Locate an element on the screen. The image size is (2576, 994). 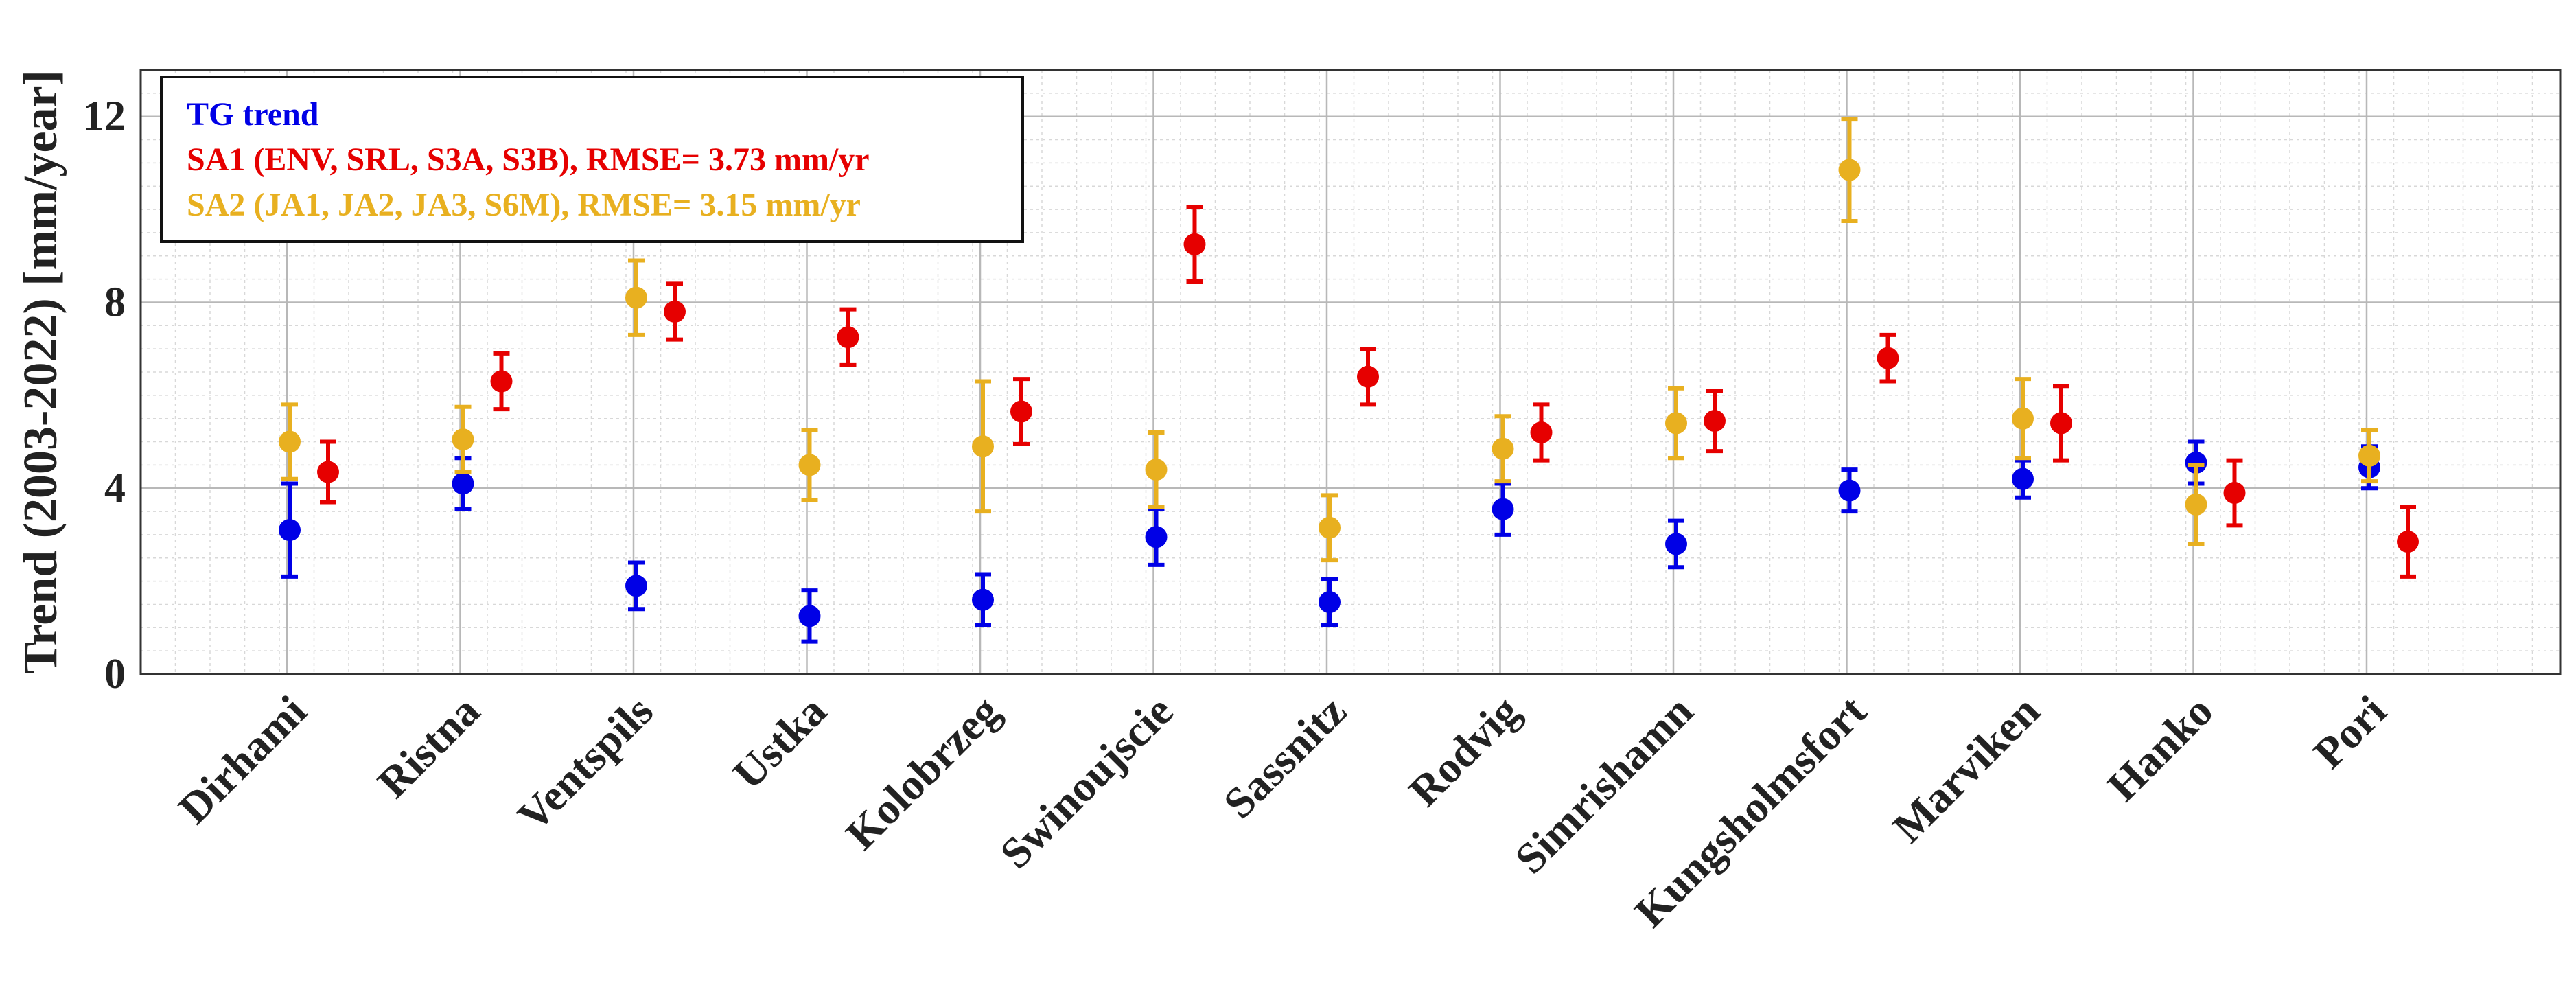
x-tick-label: Kolobrzeg is located at coordinates (923, 772).